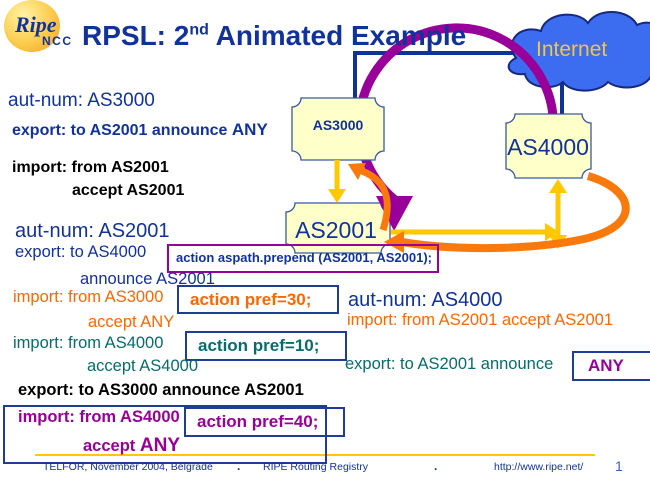  I want to click on as3000-node, so click(338, 129).